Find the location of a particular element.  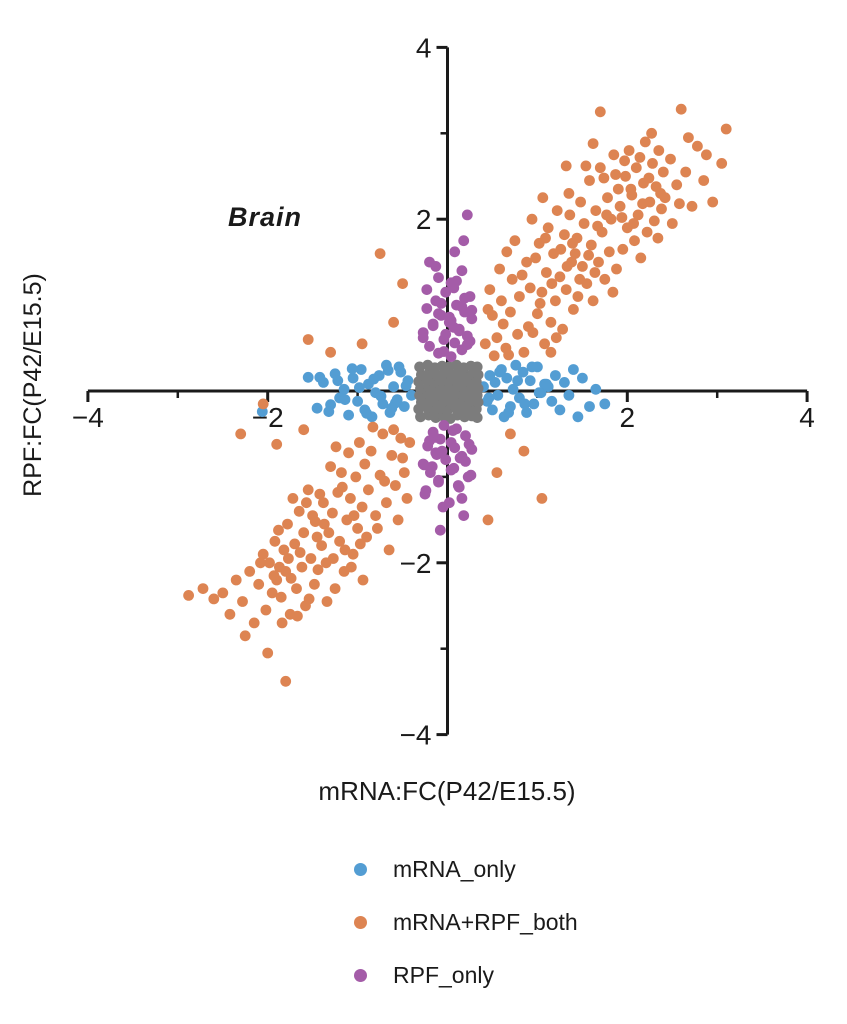

legend-item-mrna-only: mRNA_only is located at coordinates (466, 869).